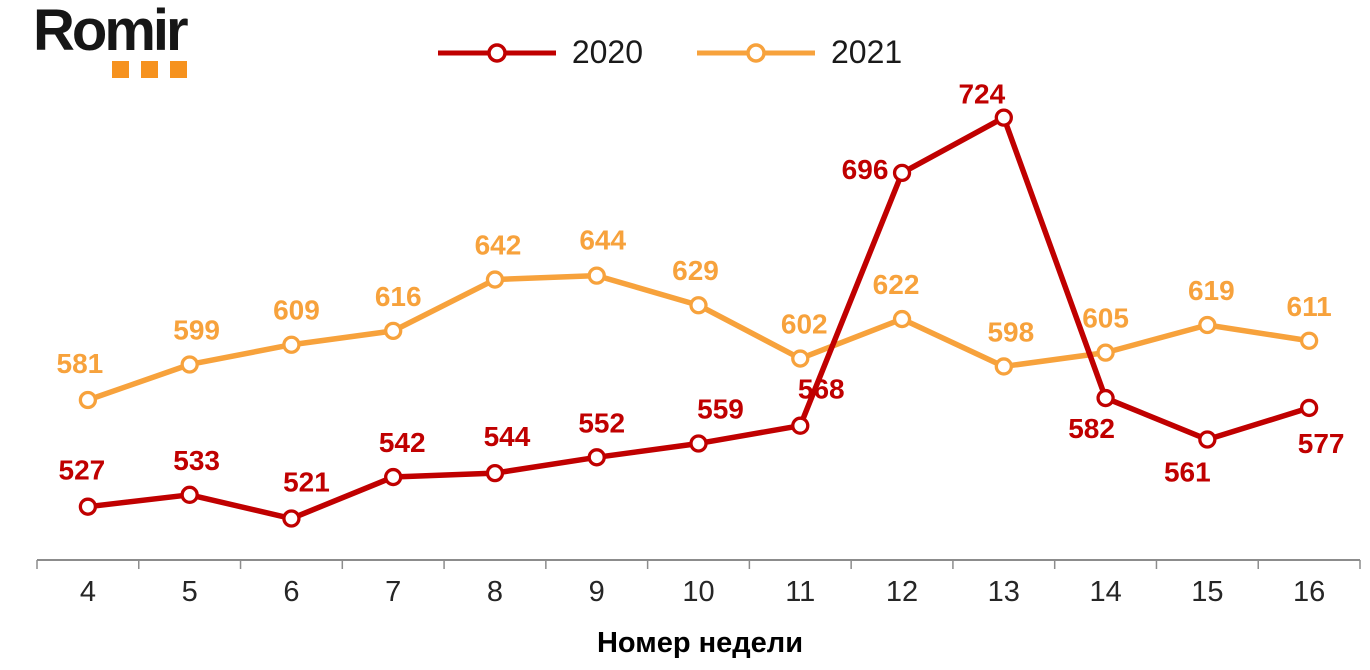 The height and width of the screenshot is (670, 1370). Describe the element at coordinates (698, 592) in the screenshot. I see `x-tick-label-10: 10` at that location.